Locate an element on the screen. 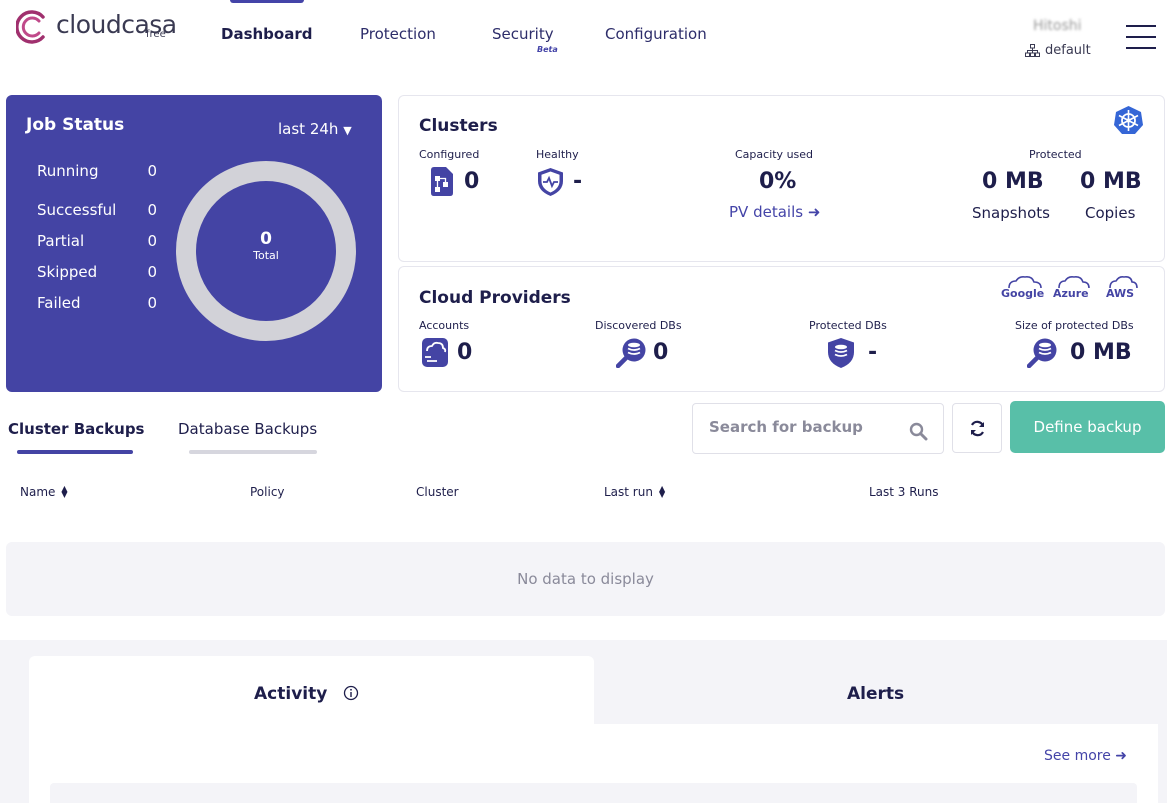  job-row-skipped: Skipped 0 is located at coordinates (97, 272).